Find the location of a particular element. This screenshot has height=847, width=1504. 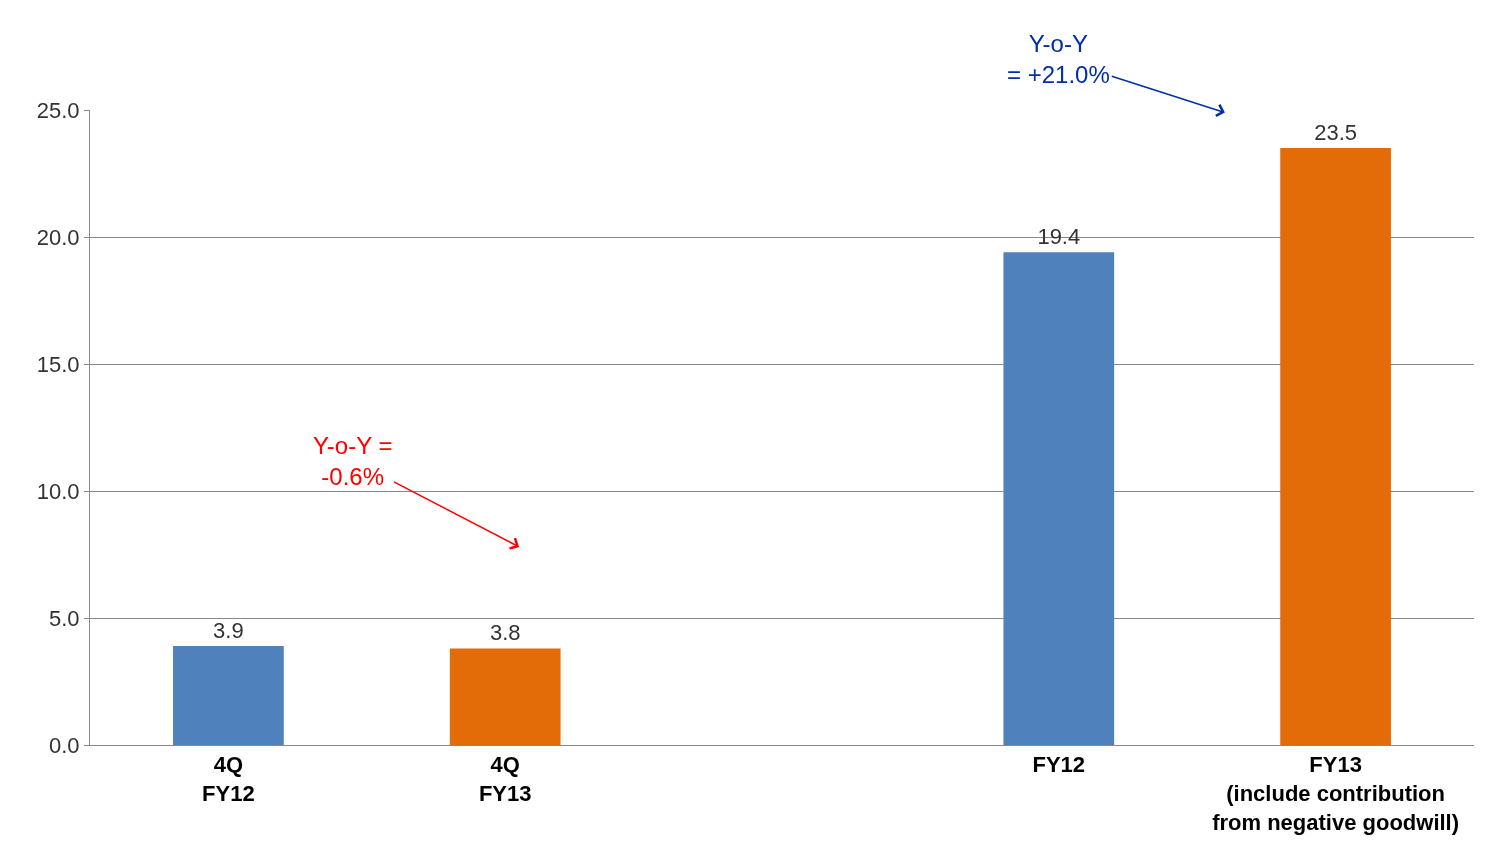

annotation: Y-o-Y = -0.6% is located at coordinates (353, 461).